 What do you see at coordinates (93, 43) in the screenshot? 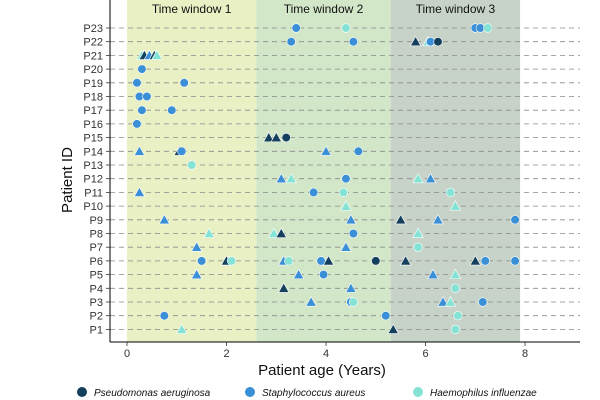
I see `y-tick-label: P22` at bounding box center [93, 43].